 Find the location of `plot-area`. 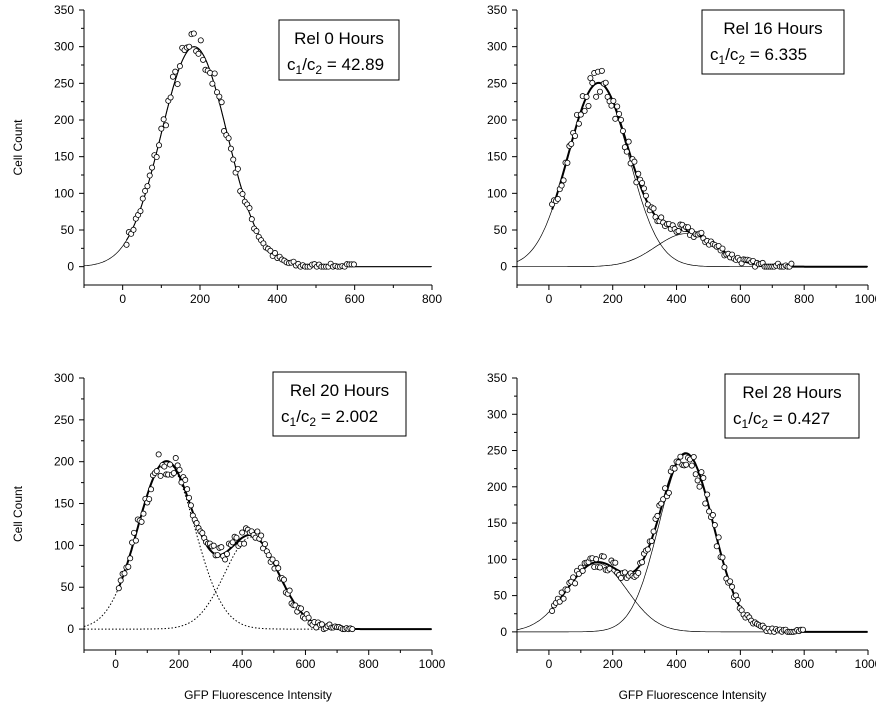

plot-area is located at coordinates (258, 150).